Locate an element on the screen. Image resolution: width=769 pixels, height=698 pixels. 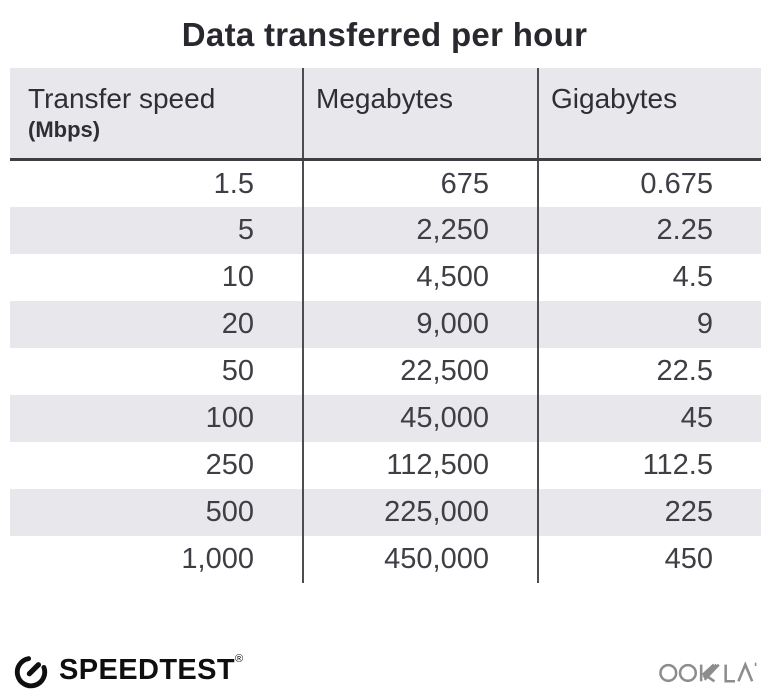
table-cell: 450,000 is located at coordinates (420, 559).